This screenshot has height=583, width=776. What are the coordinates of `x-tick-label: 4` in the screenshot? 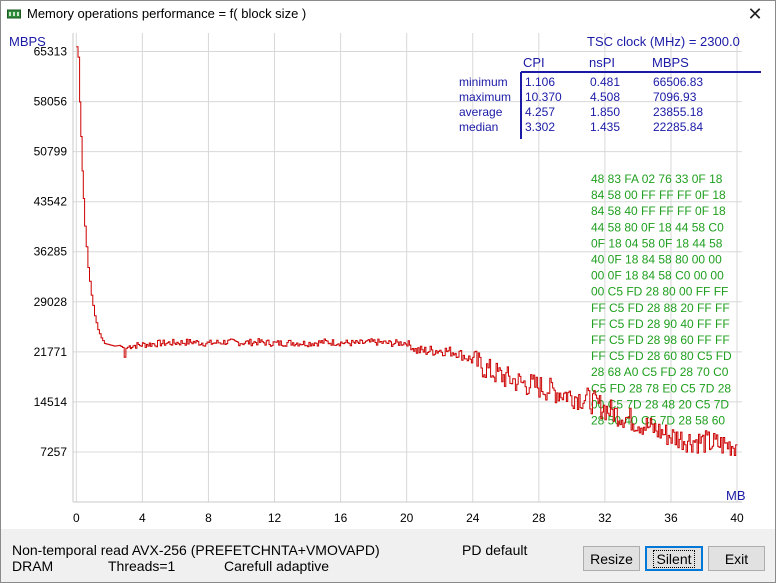 It's located at (142, 518).